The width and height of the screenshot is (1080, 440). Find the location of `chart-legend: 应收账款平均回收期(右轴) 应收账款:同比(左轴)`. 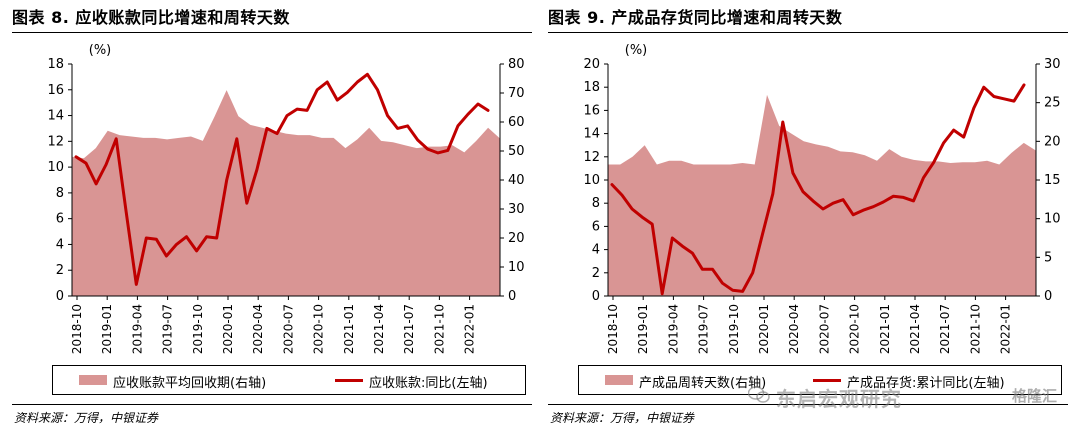

chart-legend: 应收账款平均回收期(右轴) 应收账款:同比(左轴) is located at coordinates (289, 380).